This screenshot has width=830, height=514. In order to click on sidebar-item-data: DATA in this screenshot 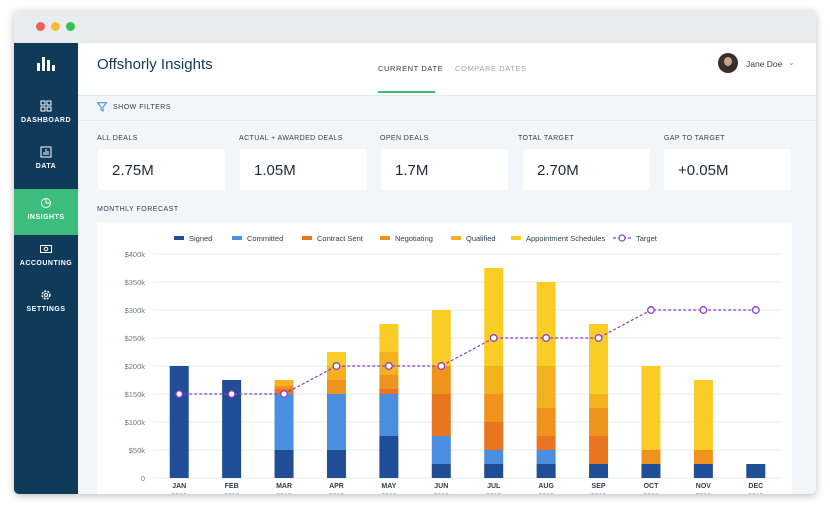, I will do `click(46, 161)`.